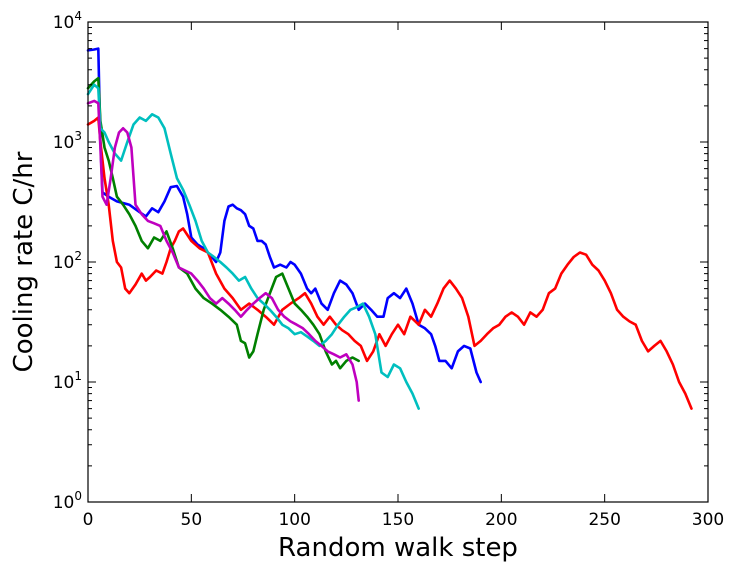  Describe the element at coordinates (67, 381) in the screenshot. I see `y-tick-label: 10¹` at that location.